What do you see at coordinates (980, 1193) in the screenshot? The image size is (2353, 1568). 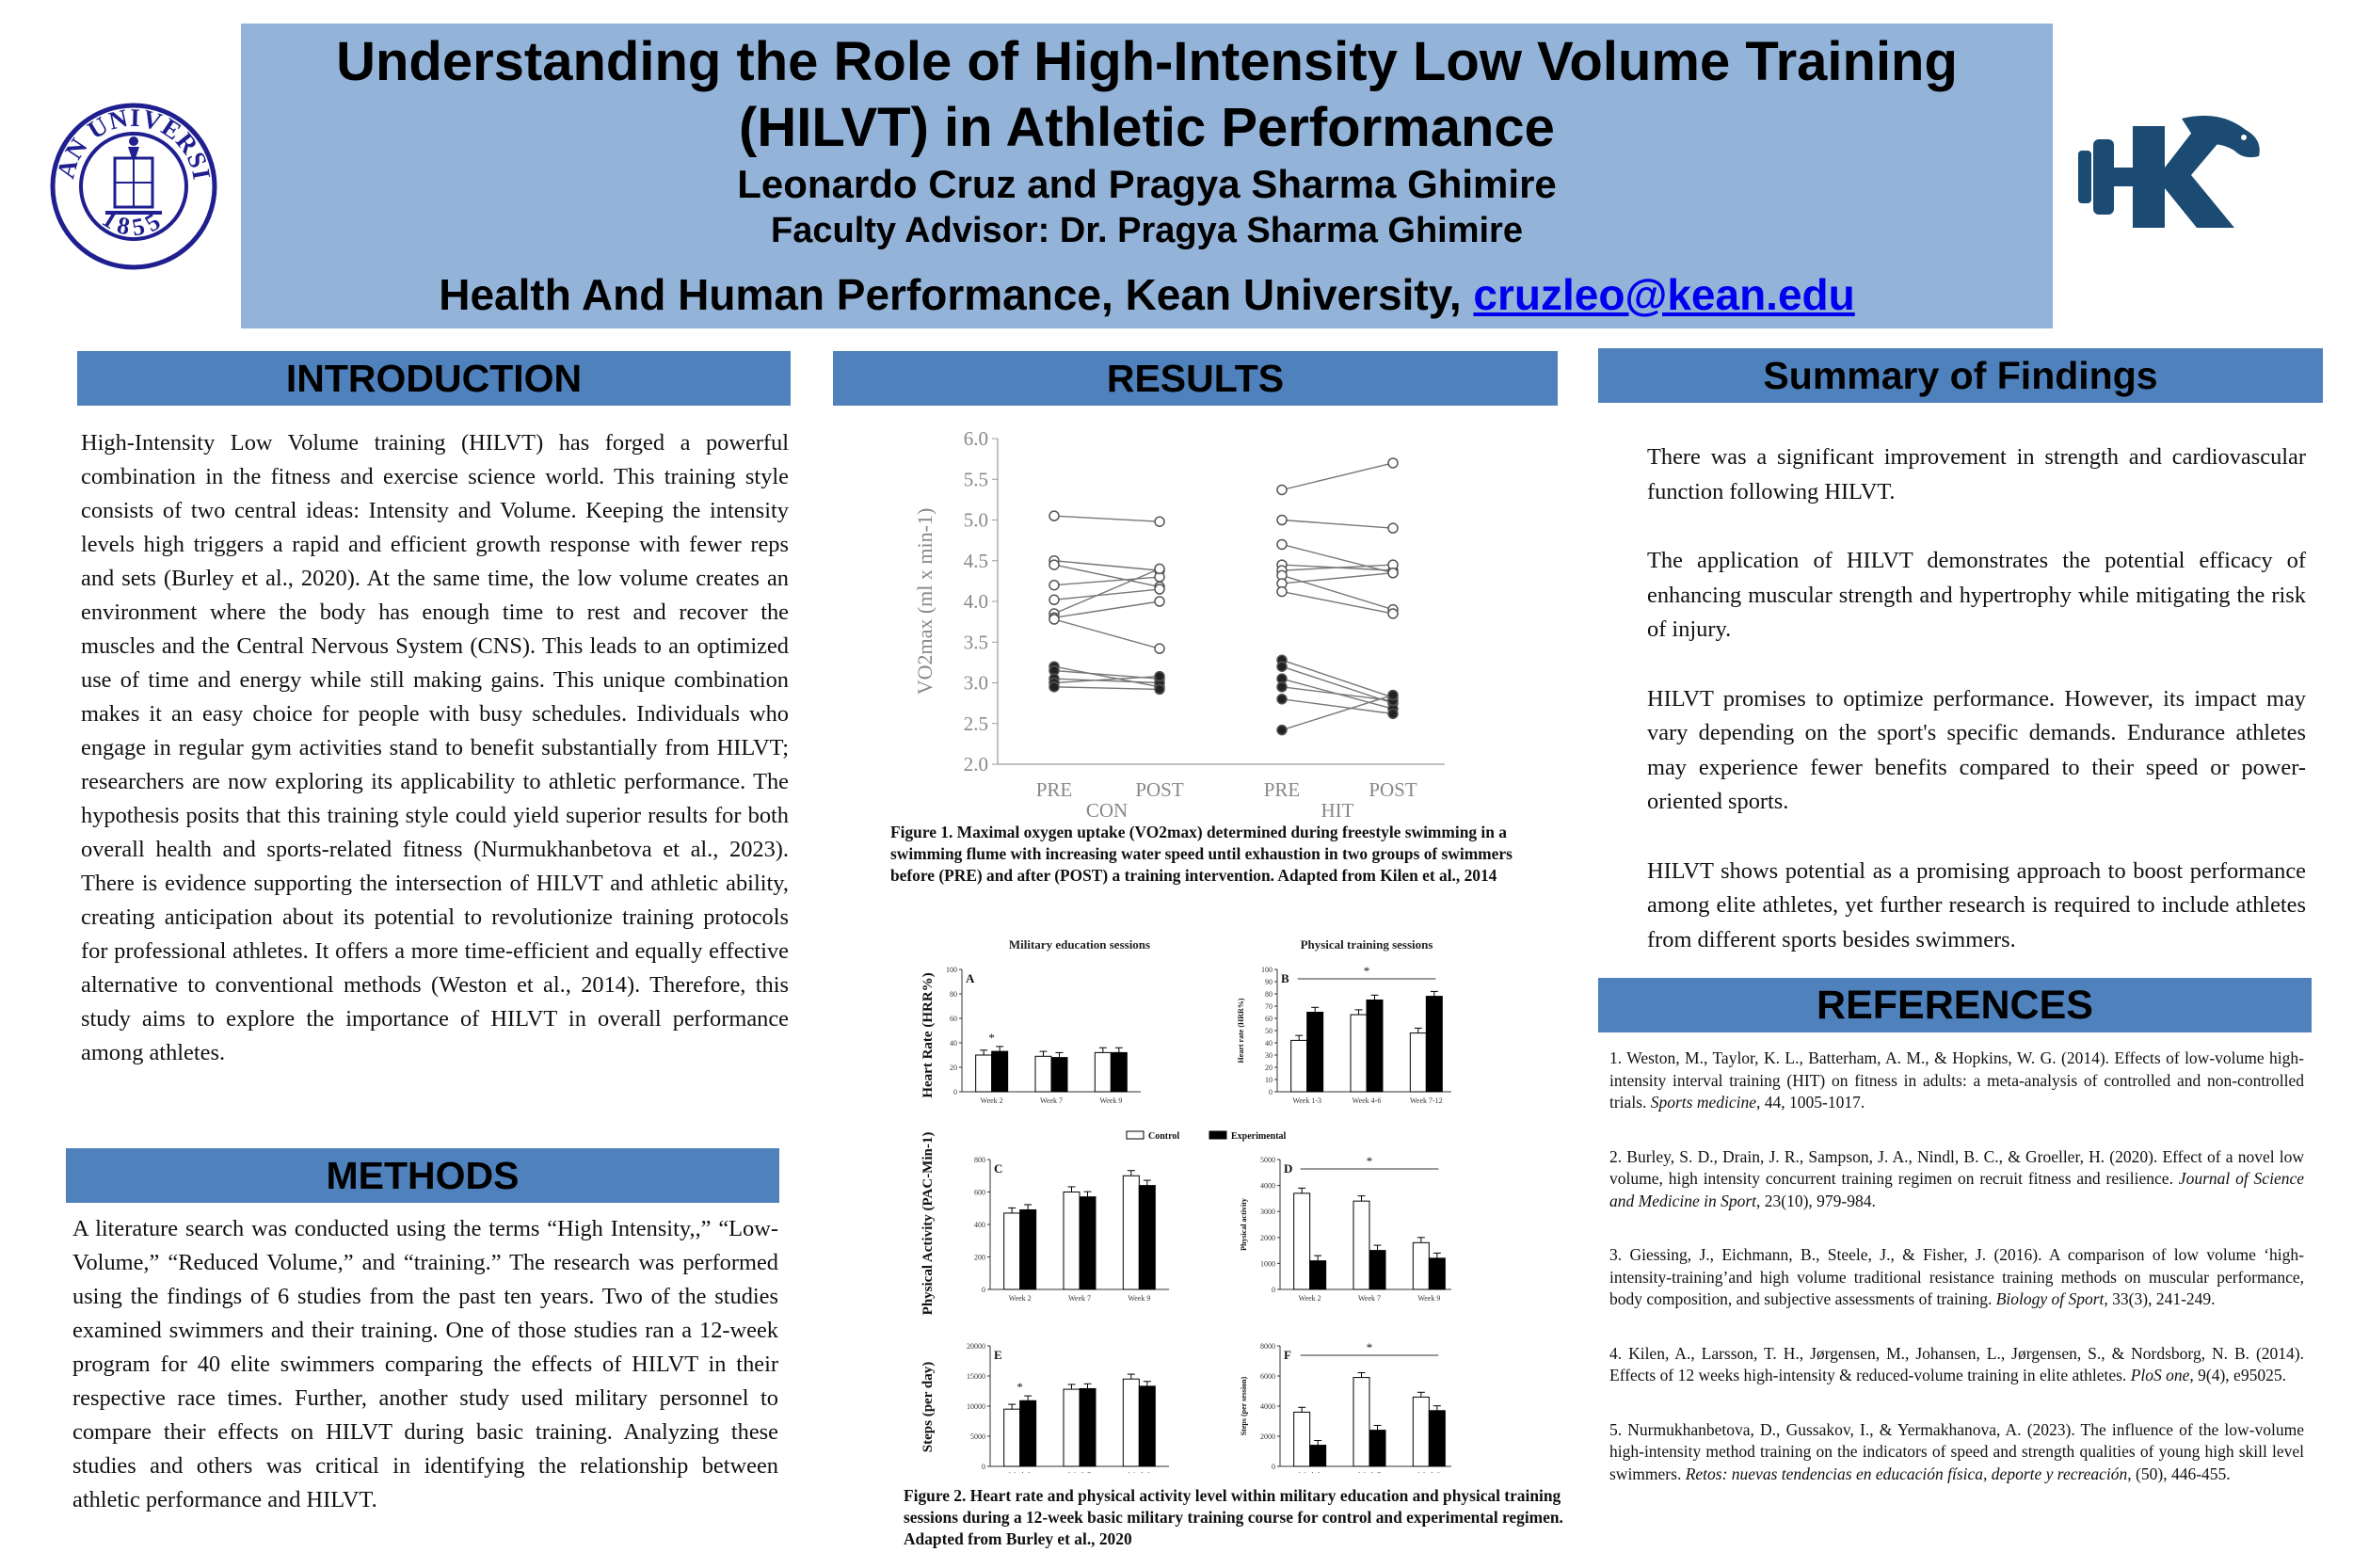 I see `fig2-y-tick-label: 600` at bounding box center [980, 1193].